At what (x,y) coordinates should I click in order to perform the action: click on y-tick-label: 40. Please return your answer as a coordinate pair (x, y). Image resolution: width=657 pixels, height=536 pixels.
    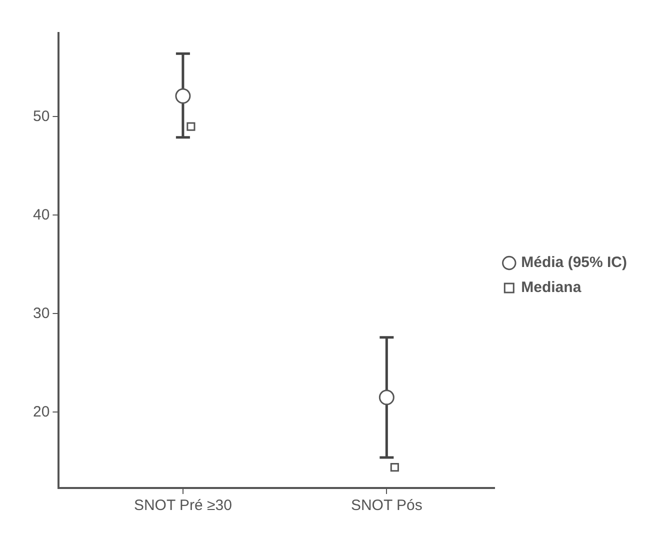
    Looking at the image, I should click on (41, 215).